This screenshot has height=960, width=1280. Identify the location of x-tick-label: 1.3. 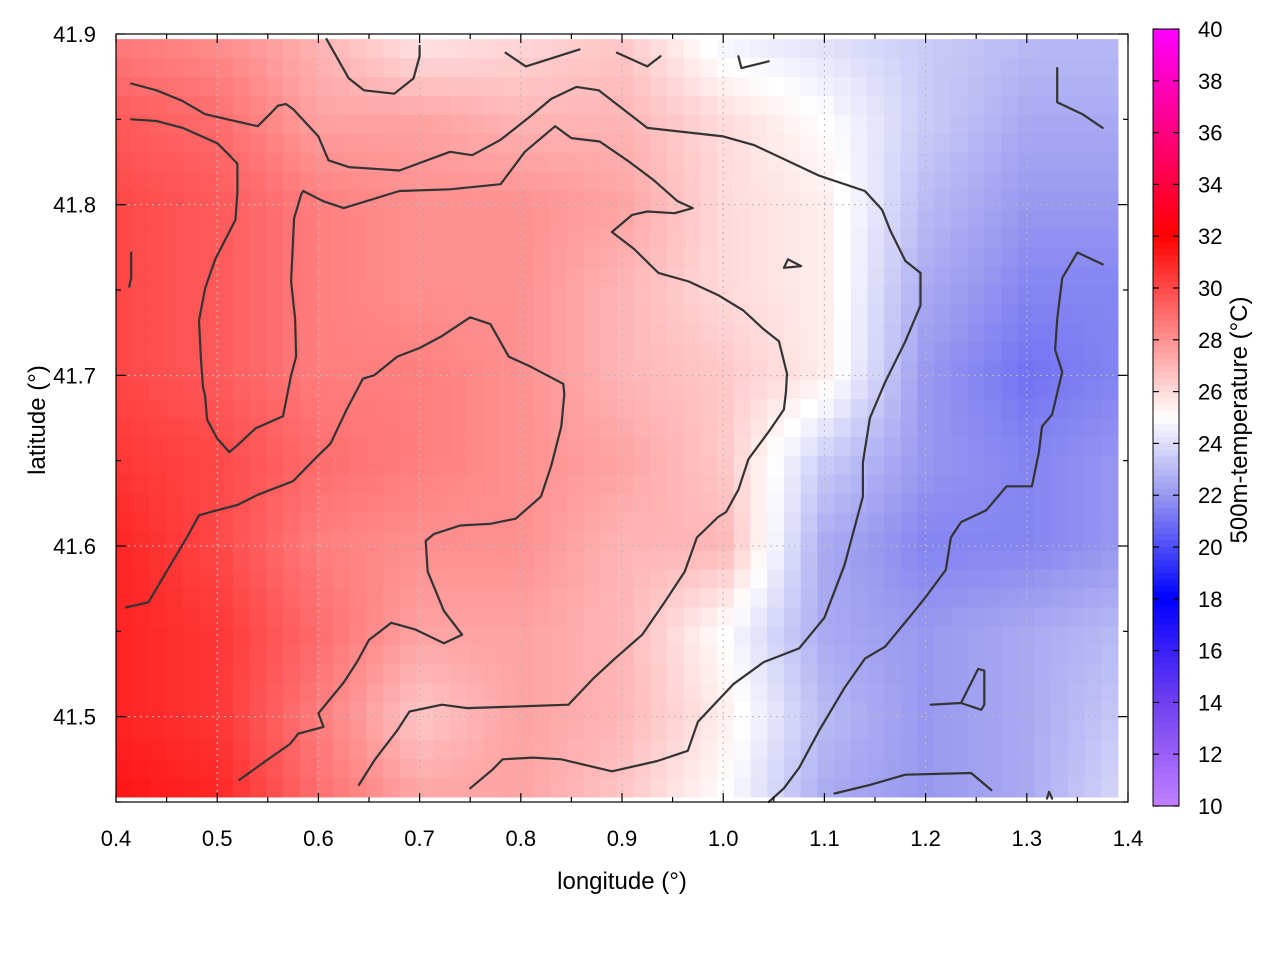
(1027, 838).